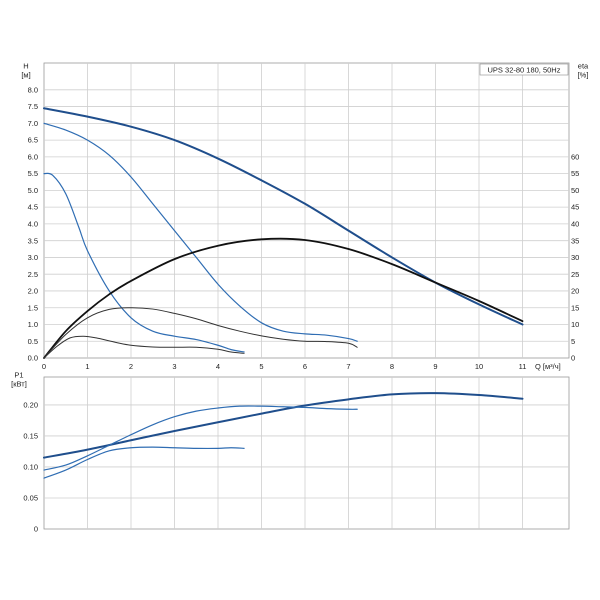  Describe the element at coordinates (523, 366) in the screenshot. I see `x-tick-label: 11` at that location.